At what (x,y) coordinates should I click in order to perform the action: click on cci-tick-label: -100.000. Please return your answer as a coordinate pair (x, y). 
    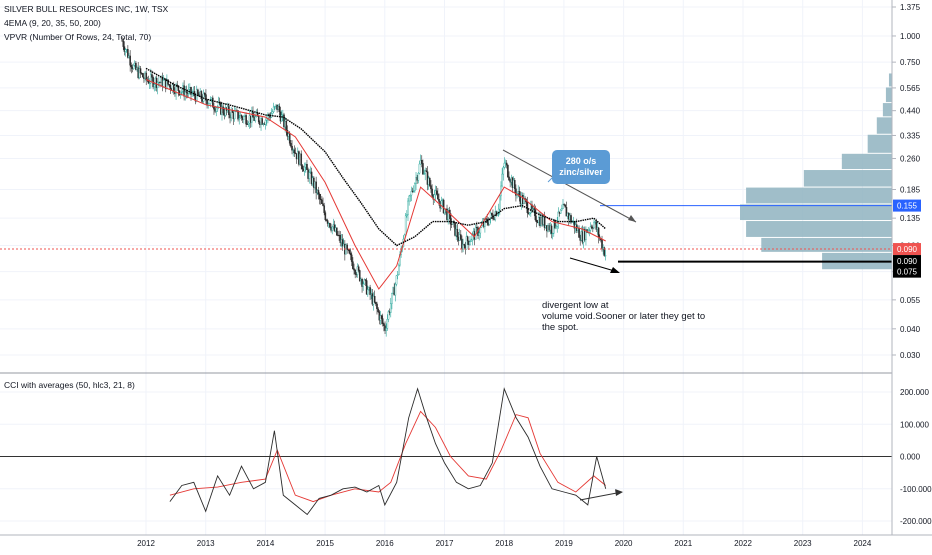
    Looking at the image, I should click on (916, 489).